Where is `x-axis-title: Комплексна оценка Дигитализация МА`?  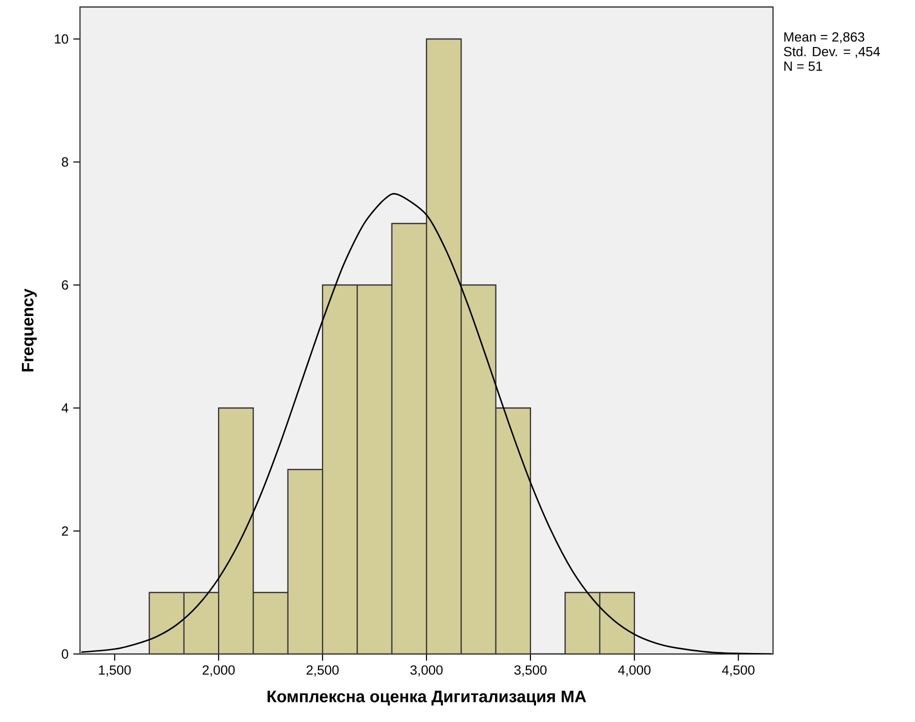
x-axis-title: Комплексна оценка Дигитализация МА is located at coordinates (427, 698).